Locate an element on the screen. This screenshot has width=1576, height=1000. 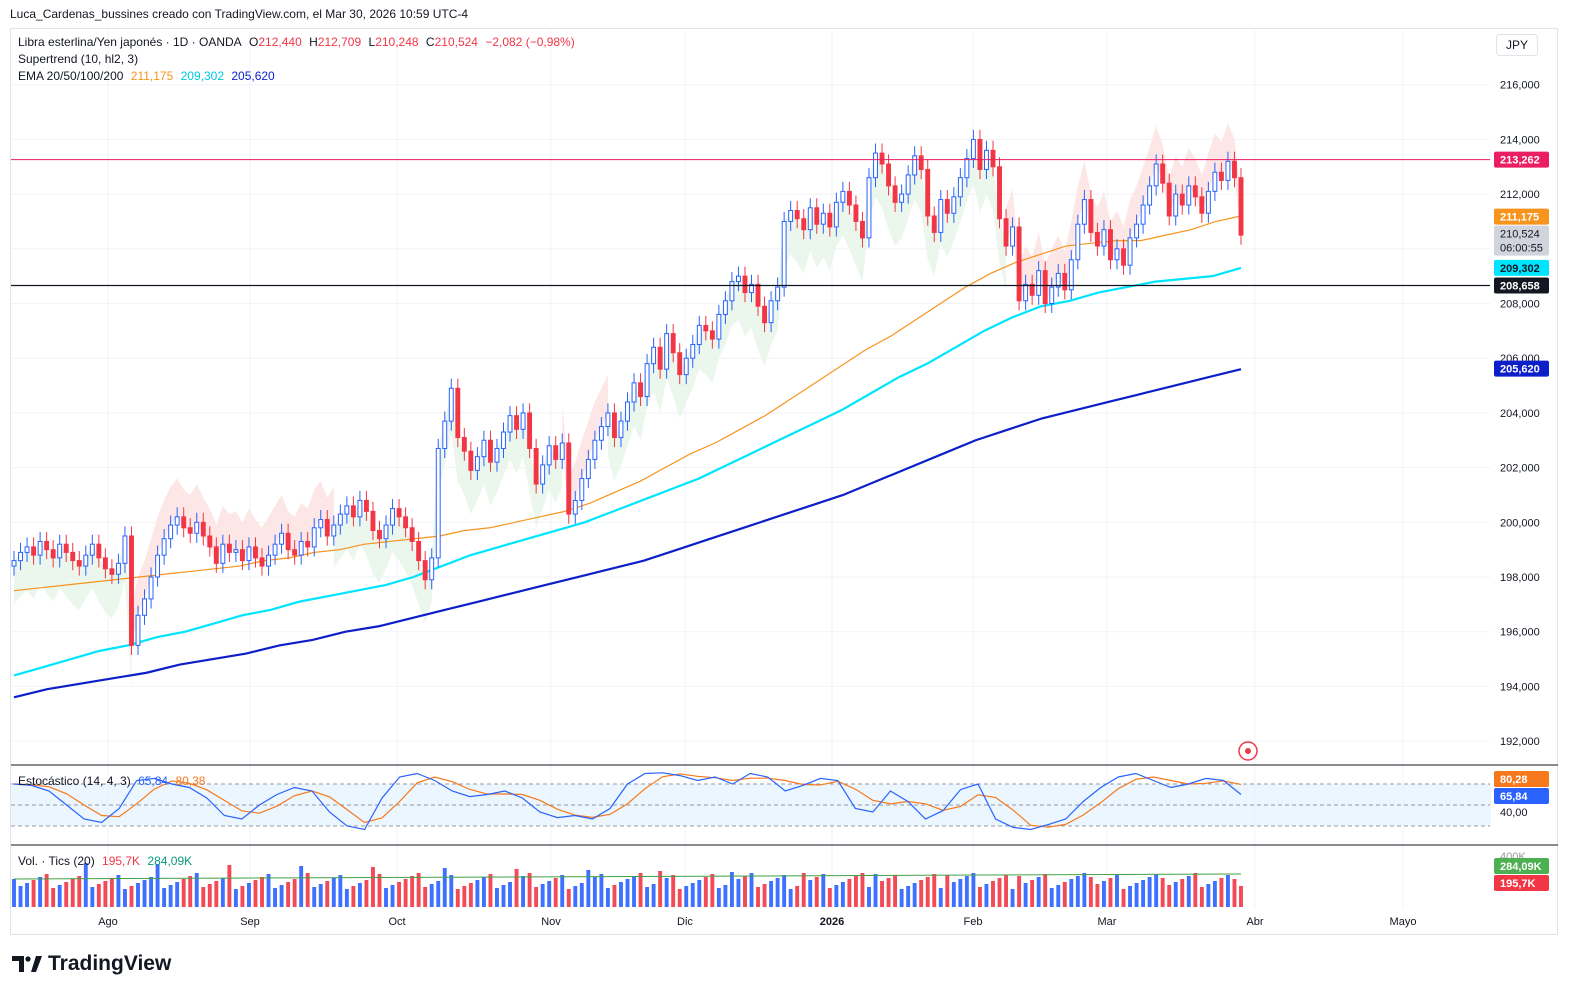
volume-ma-tag-bg is located at coordinates (1521, 866).